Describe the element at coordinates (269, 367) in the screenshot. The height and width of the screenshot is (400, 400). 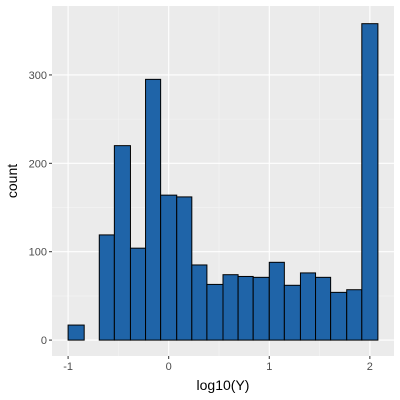
I see `x-tick-label: 1` at that location.